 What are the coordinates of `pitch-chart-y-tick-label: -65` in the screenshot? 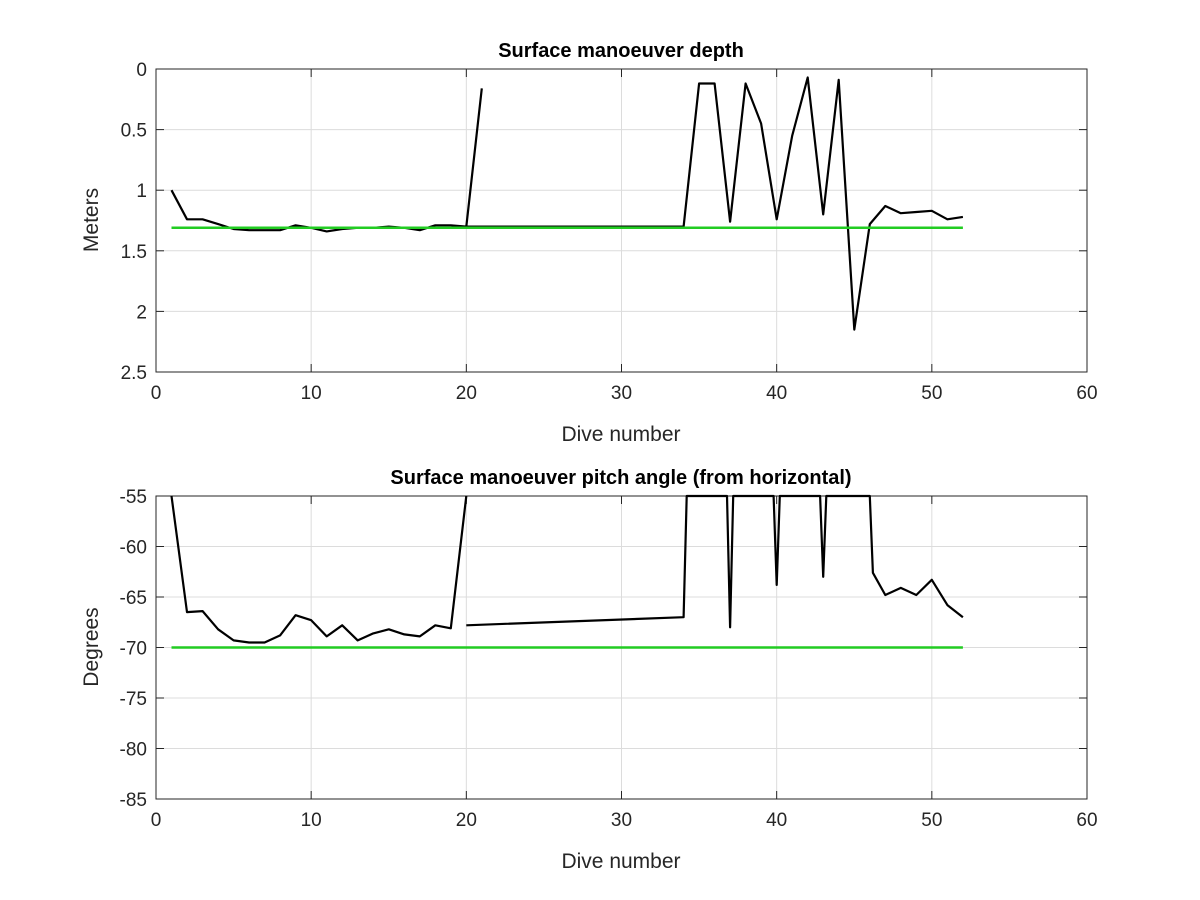 It's located at (133, 598).